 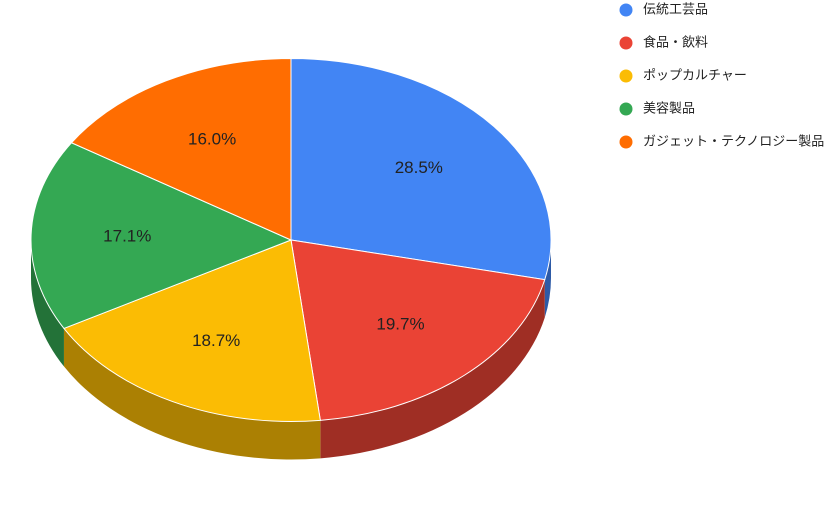 What do you see at coordinates (695, 76) in the screenshot?
I see `legend-label: ポップカルチャー` at bounding box center [695, 76].